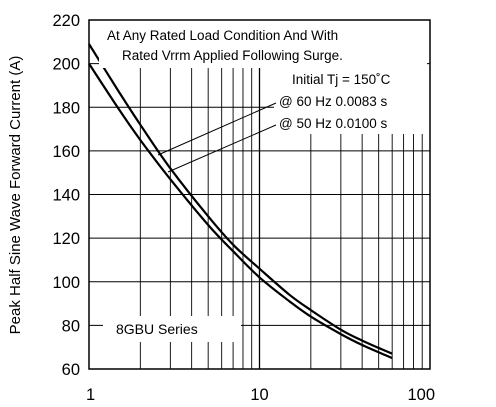  Describe the element at coordinates (90, 395) in the screenshot. I see `x-tick-label: 1` at that location.